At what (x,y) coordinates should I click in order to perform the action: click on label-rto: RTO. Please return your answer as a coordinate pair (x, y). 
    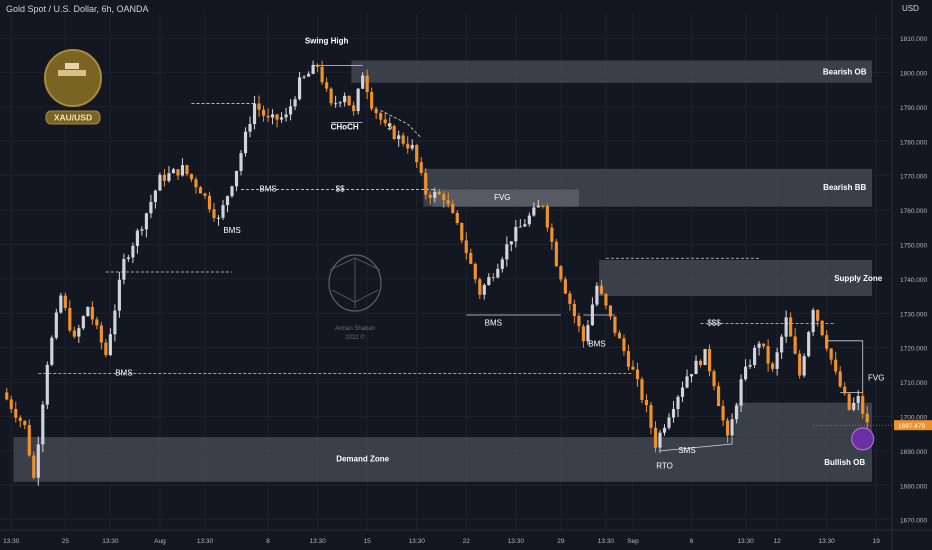
    Looking at the image, I should click on (664, 465).